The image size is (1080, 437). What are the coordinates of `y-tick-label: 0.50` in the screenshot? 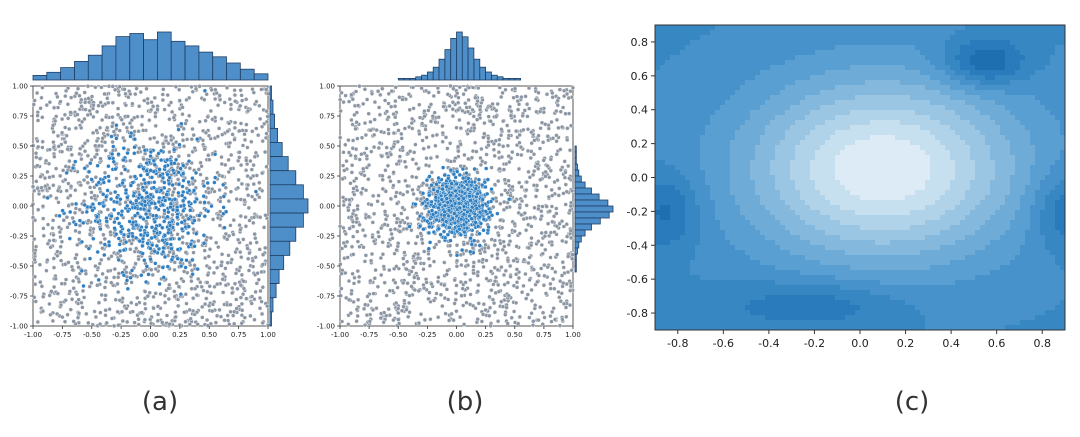 It's located at (327, 147).